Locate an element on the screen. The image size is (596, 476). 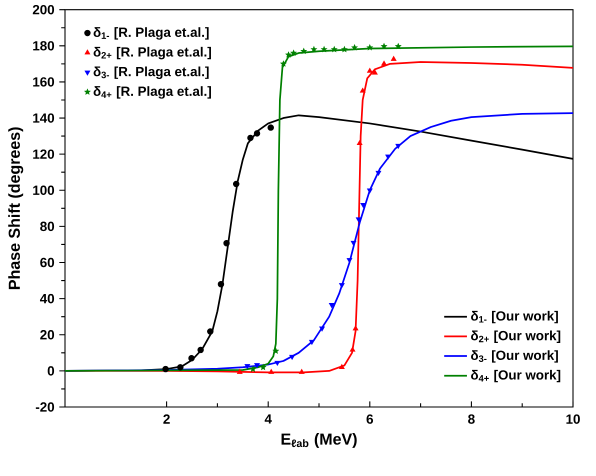
y-axis-title: Phase Shift (degrees) is located at coordinates (16, 208).